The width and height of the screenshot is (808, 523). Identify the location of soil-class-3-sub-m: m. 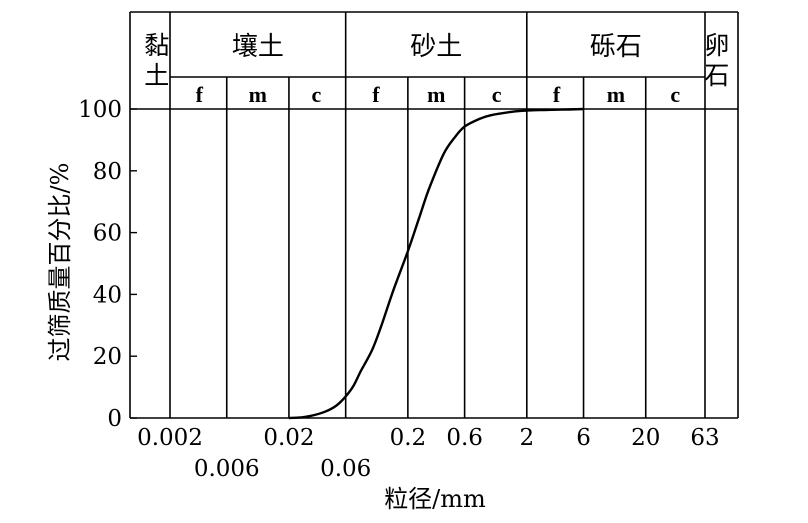
(616, 94).